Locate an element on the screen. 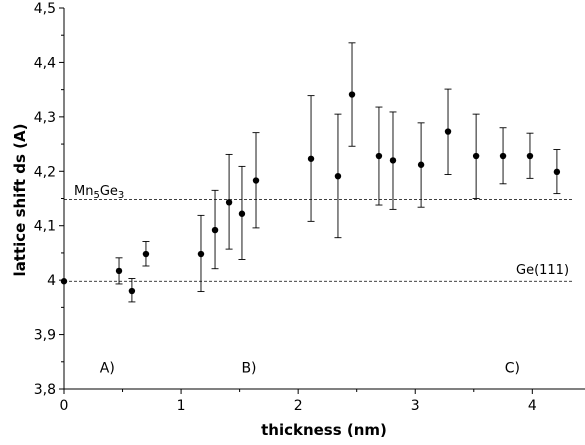  x-tick-label: 4 is located at coordinates (532, 406).